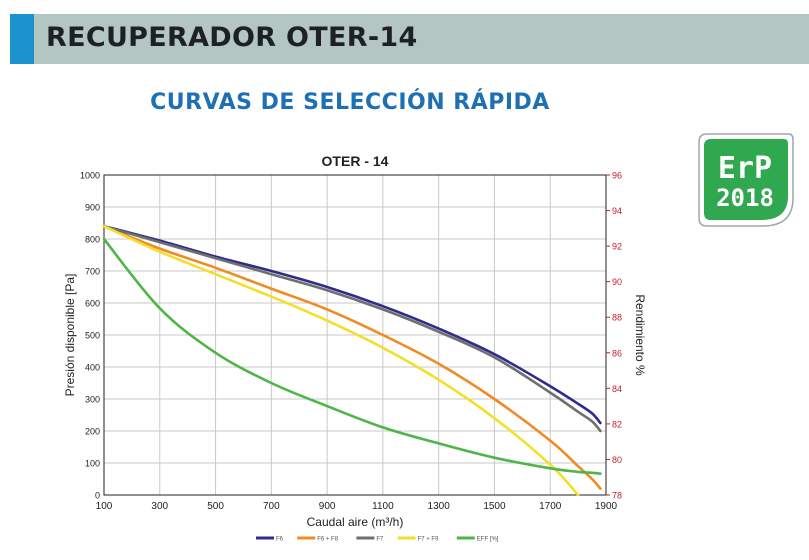 This screenshot has width=809, height=560. I want to click on y-tick-label: 0, so click(97, 496).